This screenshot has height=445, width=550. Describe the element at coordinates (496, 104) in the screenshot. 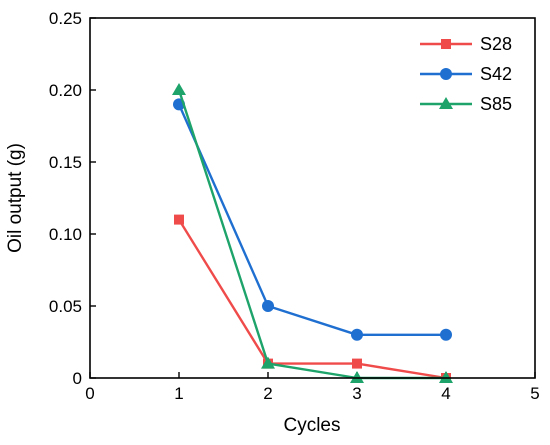

I see `legend-label: S85` at that location.